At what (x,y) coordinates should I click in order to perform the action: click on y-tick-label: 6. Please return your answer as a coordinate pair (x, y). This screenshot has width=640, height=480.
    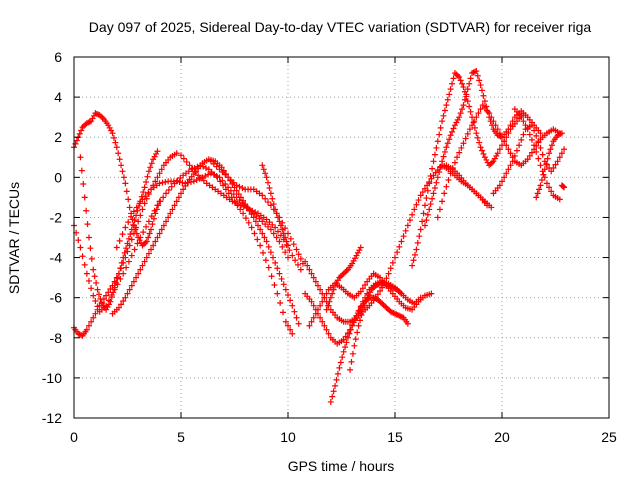
    Looking at the image, I should click on (58, 57).